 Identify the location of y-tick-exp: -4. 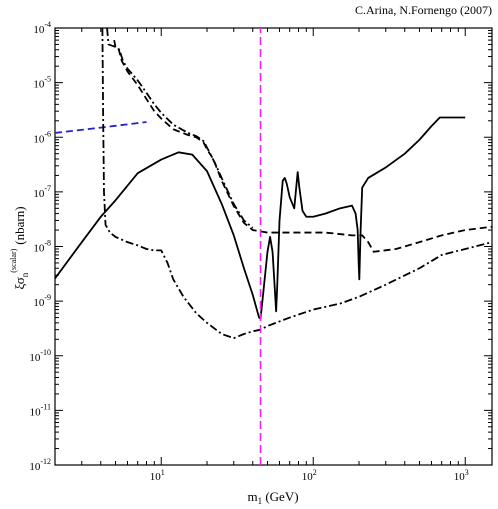
(47, 24).